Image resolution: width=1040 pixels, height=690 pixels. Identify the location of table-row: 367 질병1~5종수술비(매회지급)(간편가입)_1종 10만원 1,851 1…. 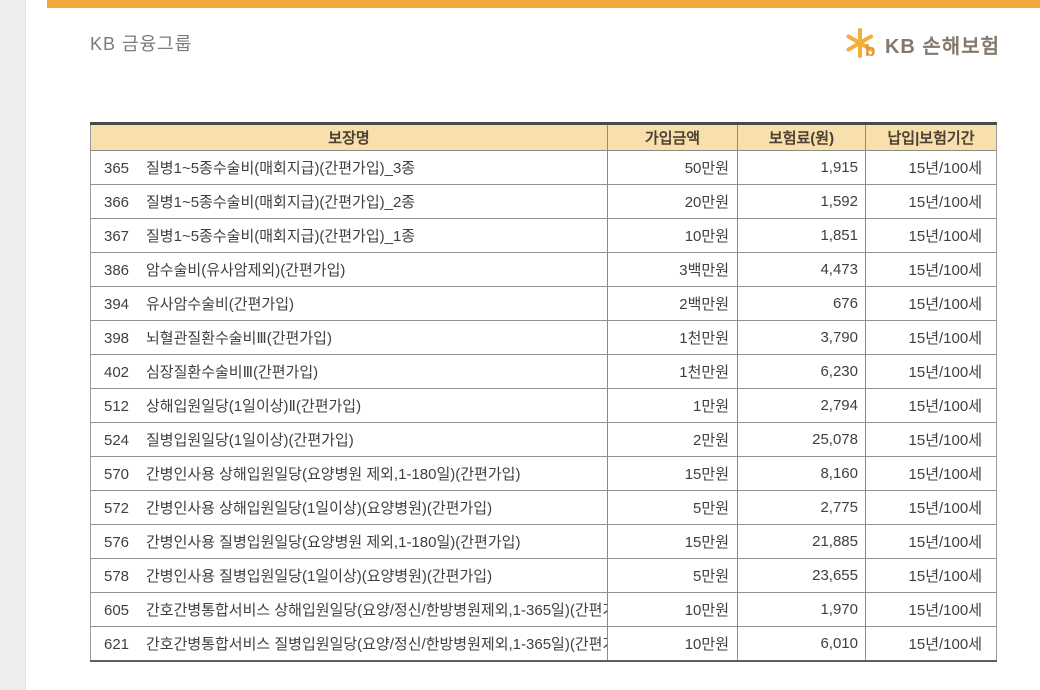
(543, 235).